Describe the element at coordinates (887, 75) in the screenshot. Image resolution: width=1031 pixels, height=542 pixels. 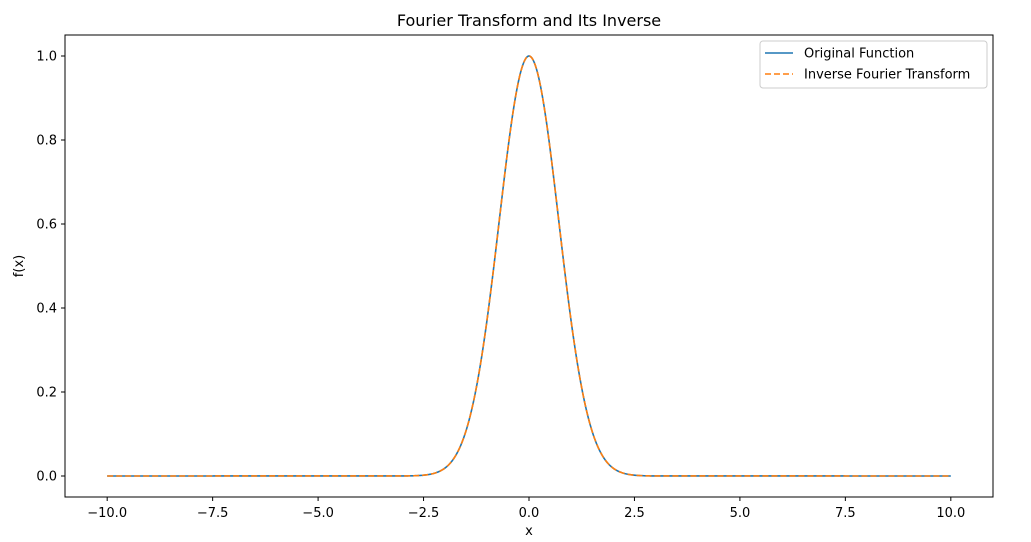
I see `legend-label-2: Inverse Fourier Transform` at that location.